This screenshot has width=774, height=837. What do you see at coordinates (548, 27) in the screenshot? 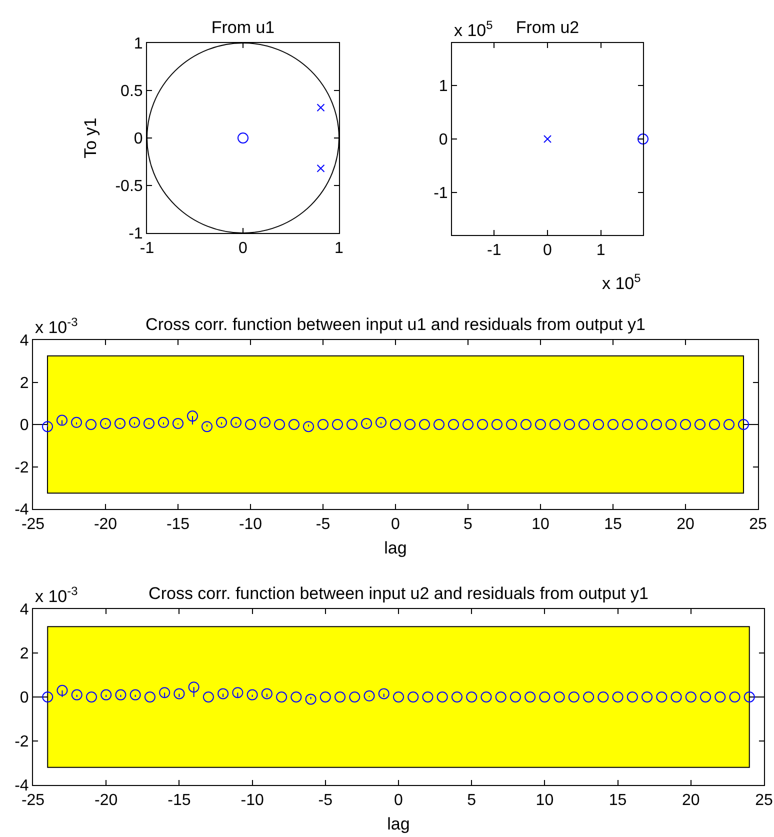
I see `chart-title: From u2` at bounding box center [548, 27].